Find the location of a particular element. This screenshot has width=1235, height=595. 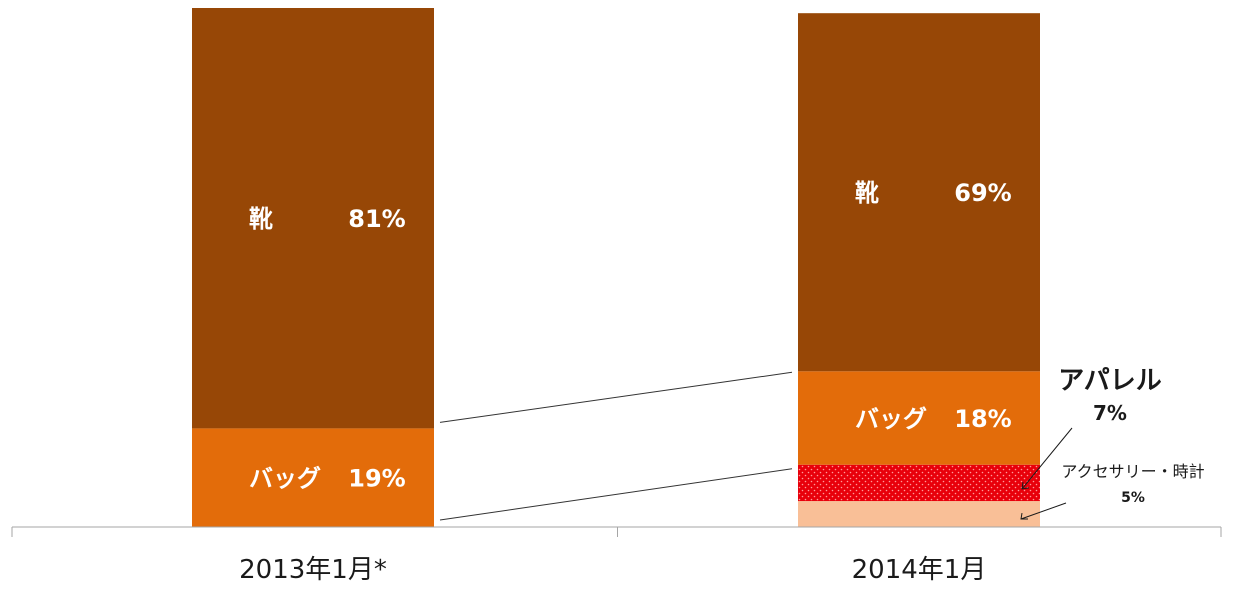

data-label: 18% is located at coordinates (982, 419).